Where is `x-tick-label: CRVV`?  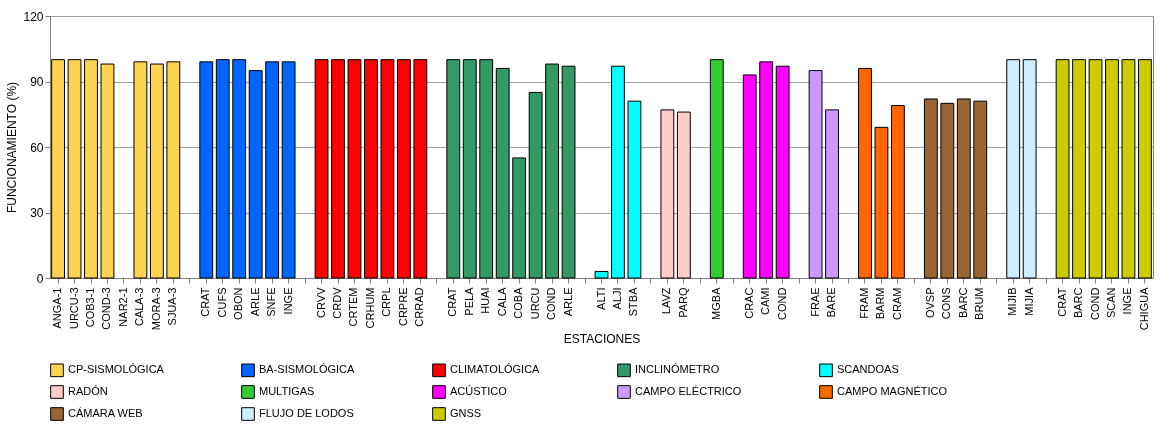
x-tick-label: CRVV is located at coordinates (320, 302).